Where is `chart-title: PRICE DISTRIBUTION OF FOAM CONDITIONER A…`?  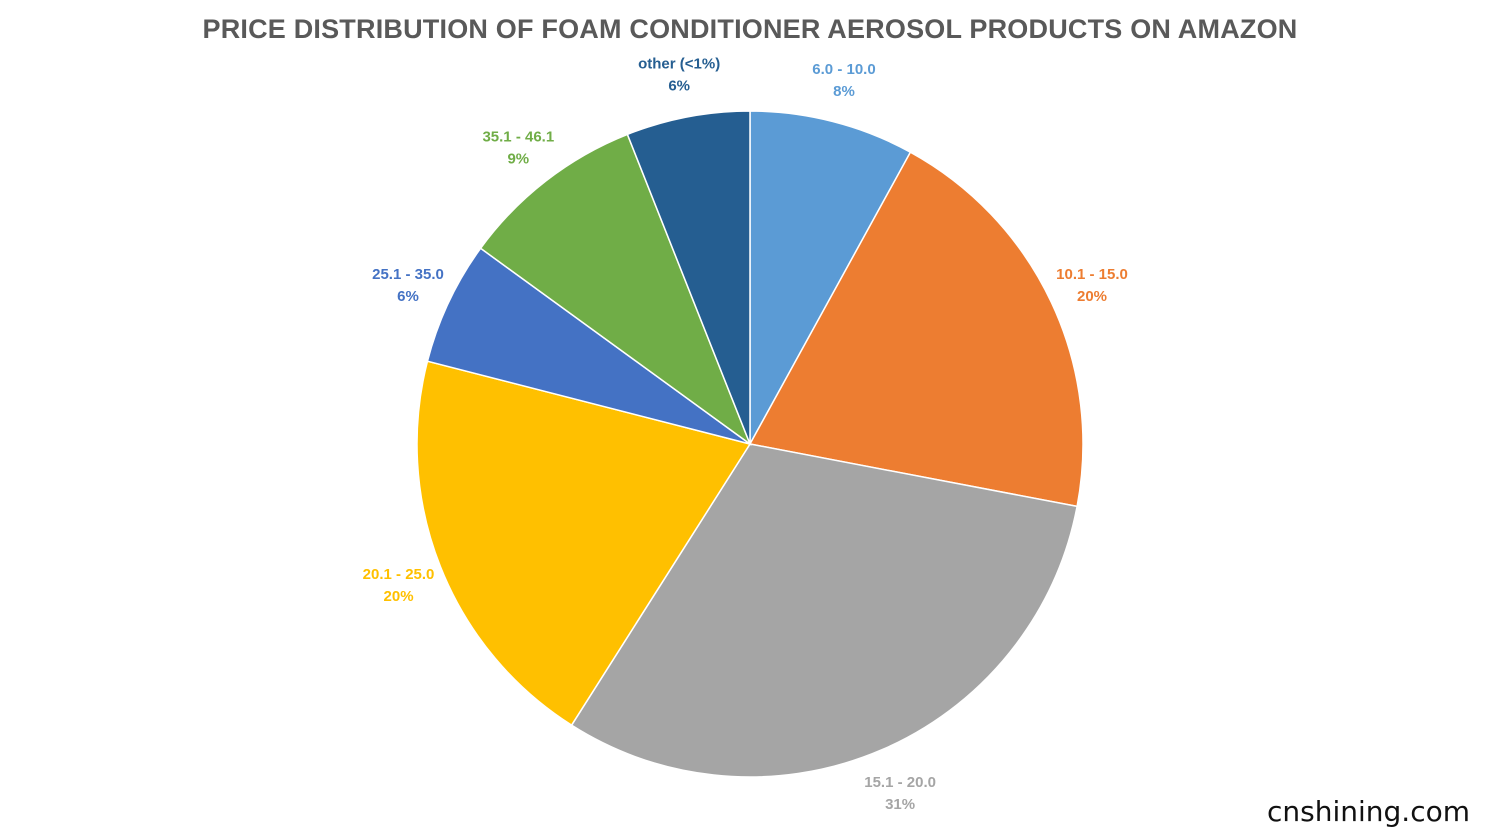 chart-title: PRICE DISTRIBUTION OF FOAM CONDITIONER A… is located at coordinates (750, 29).